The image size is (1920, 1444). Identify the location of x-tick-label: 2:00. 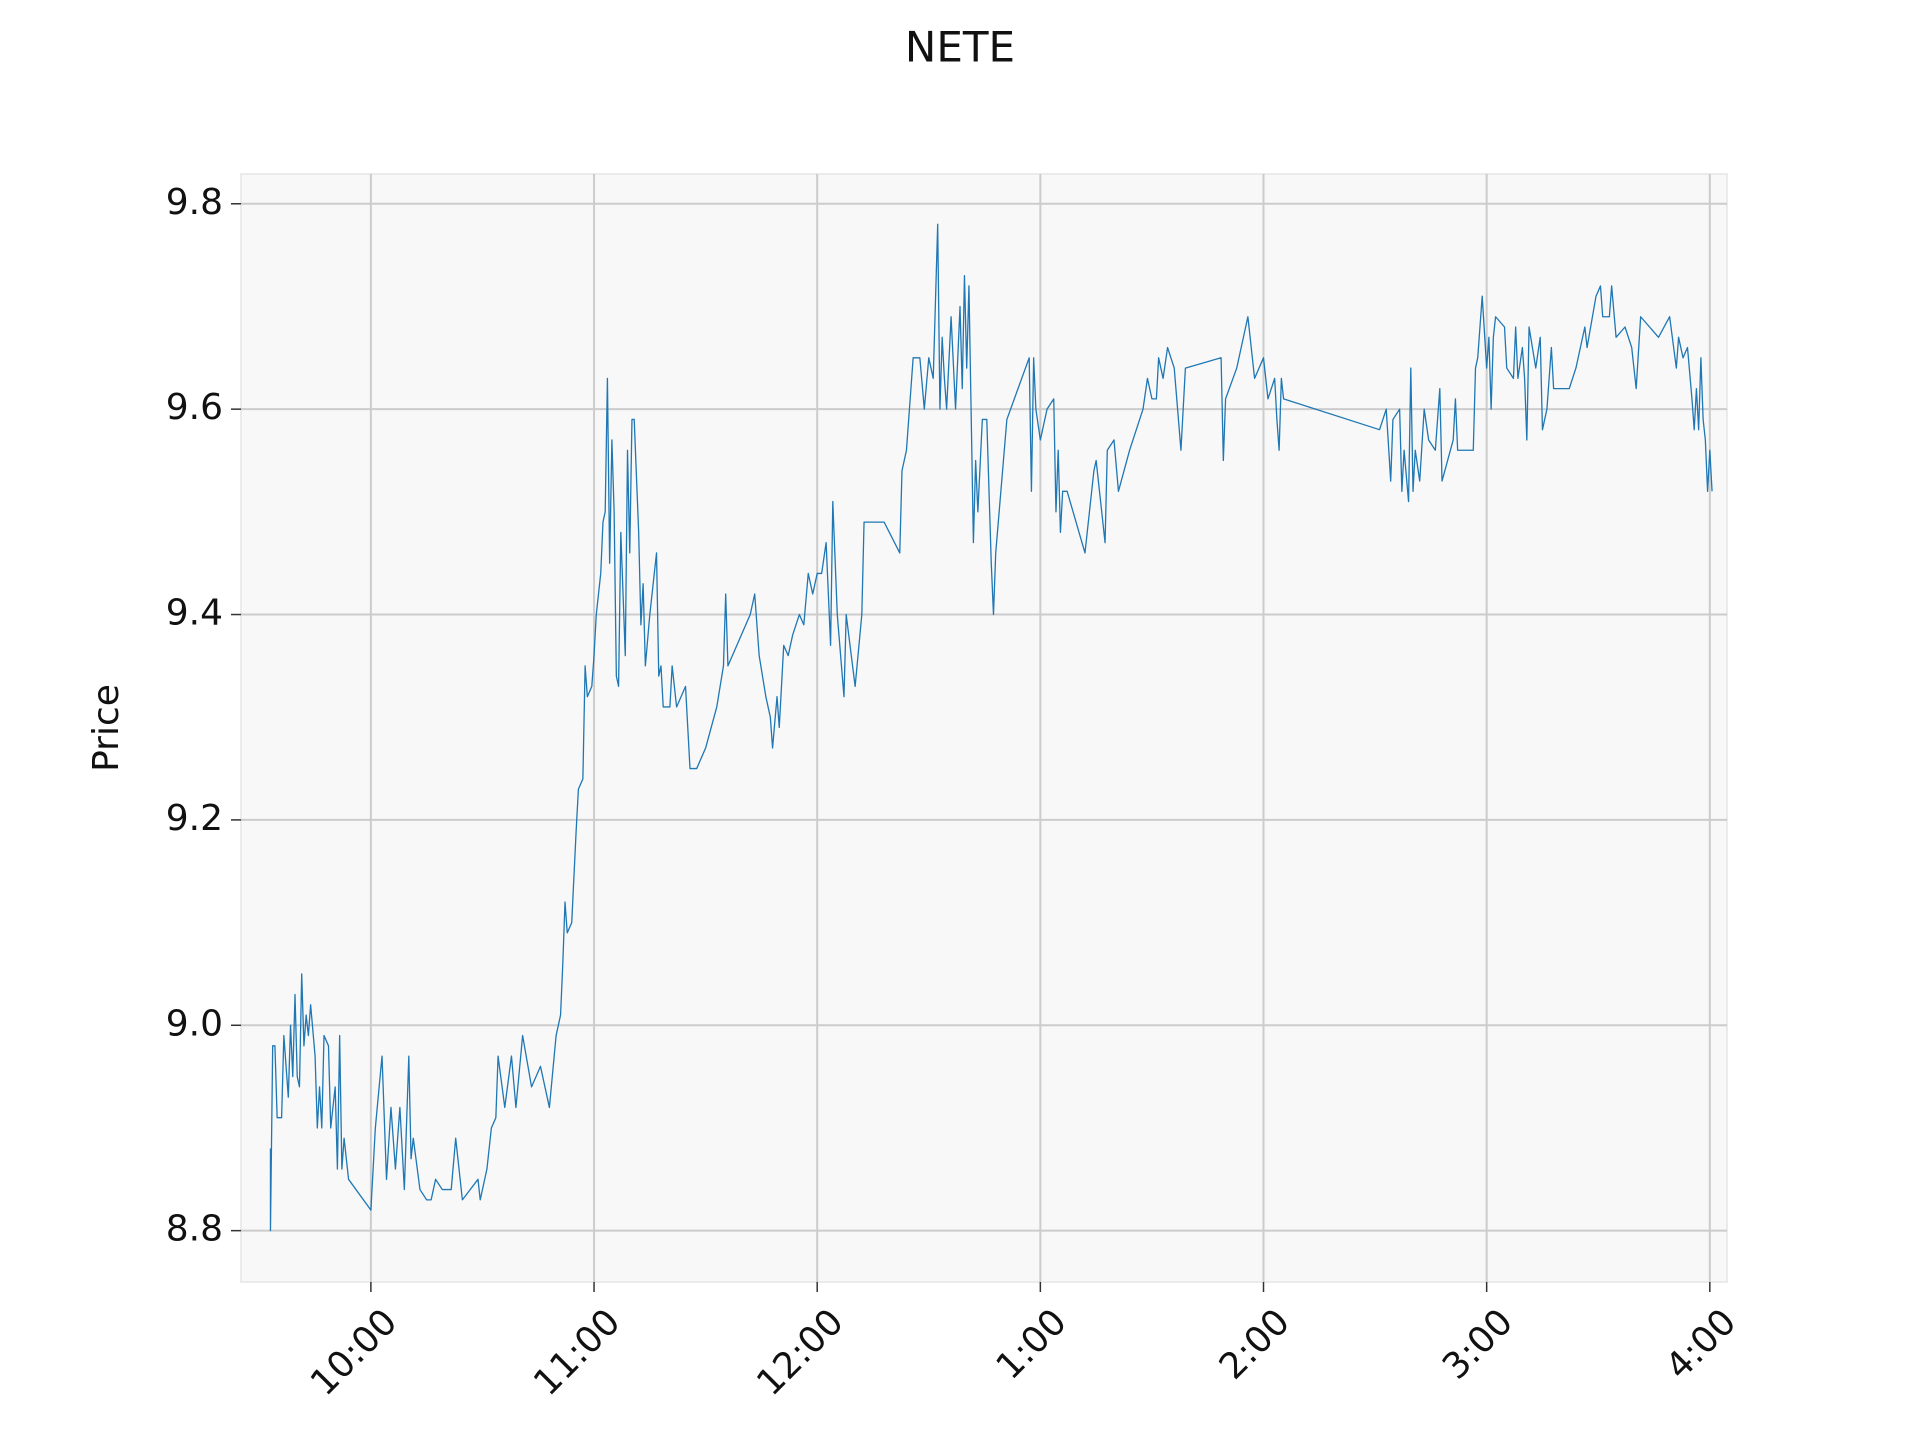
(1255, 1344).